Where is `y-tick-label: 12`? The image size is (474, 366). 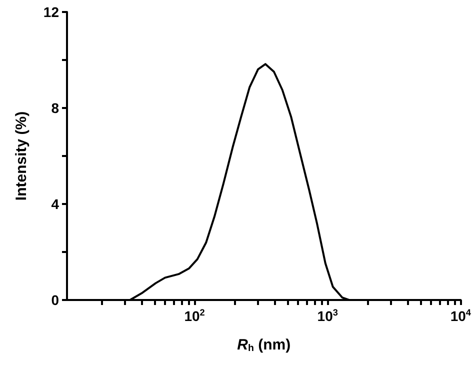 y-tick-label: 12 is located at coordinates (51, 12).